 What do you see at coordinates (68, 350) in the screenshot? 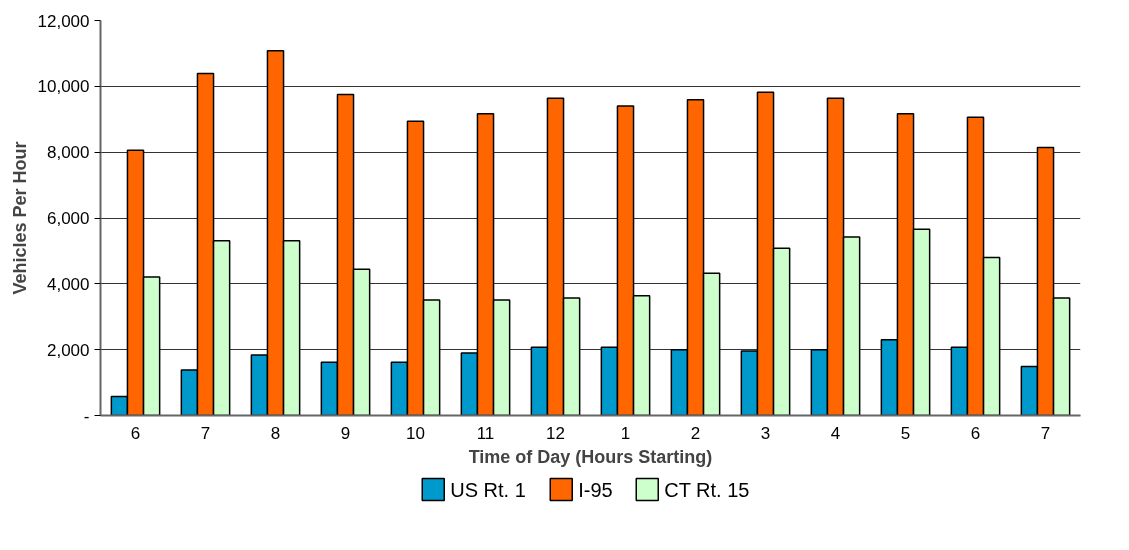
I see `y-tick-label: 2,000` at bounding box center [68, 350].